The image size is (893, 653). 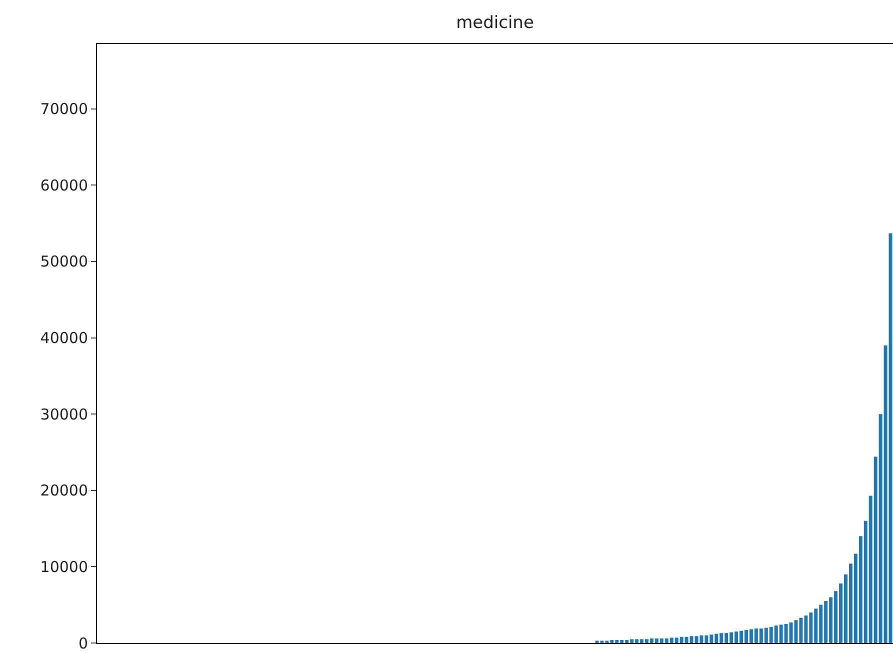 What do you see at coordinates (64, 414) in the screenshot?
I see `y-tick-label: 30000` at bounding box center [64, 414].